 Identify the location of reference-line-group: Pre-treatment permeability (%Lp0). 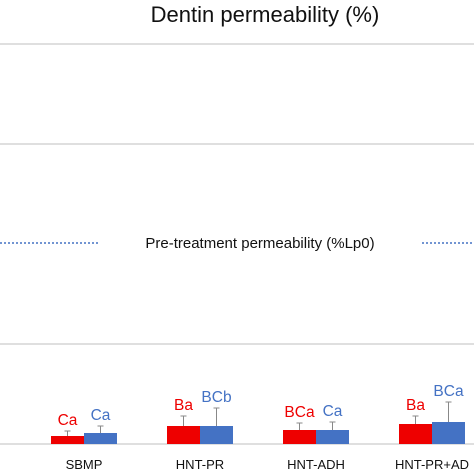
(237, 243).